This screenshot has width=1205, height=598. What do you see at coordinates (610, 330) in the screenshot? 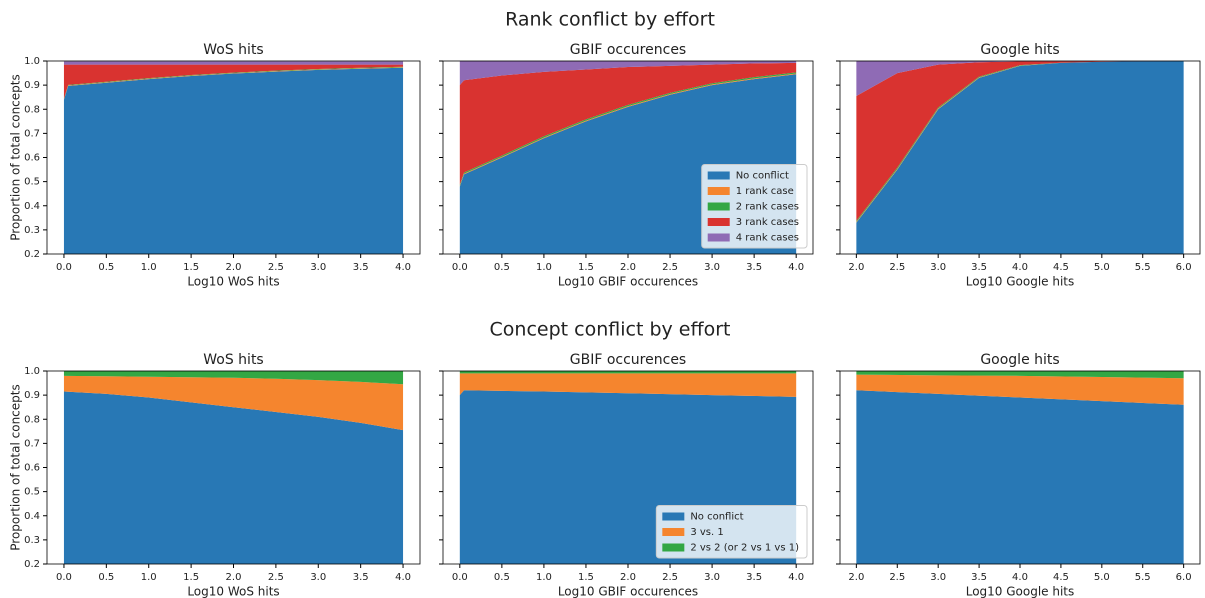
I see `figure-title: Concept conflict by effort` at bounding box center [610, 330].